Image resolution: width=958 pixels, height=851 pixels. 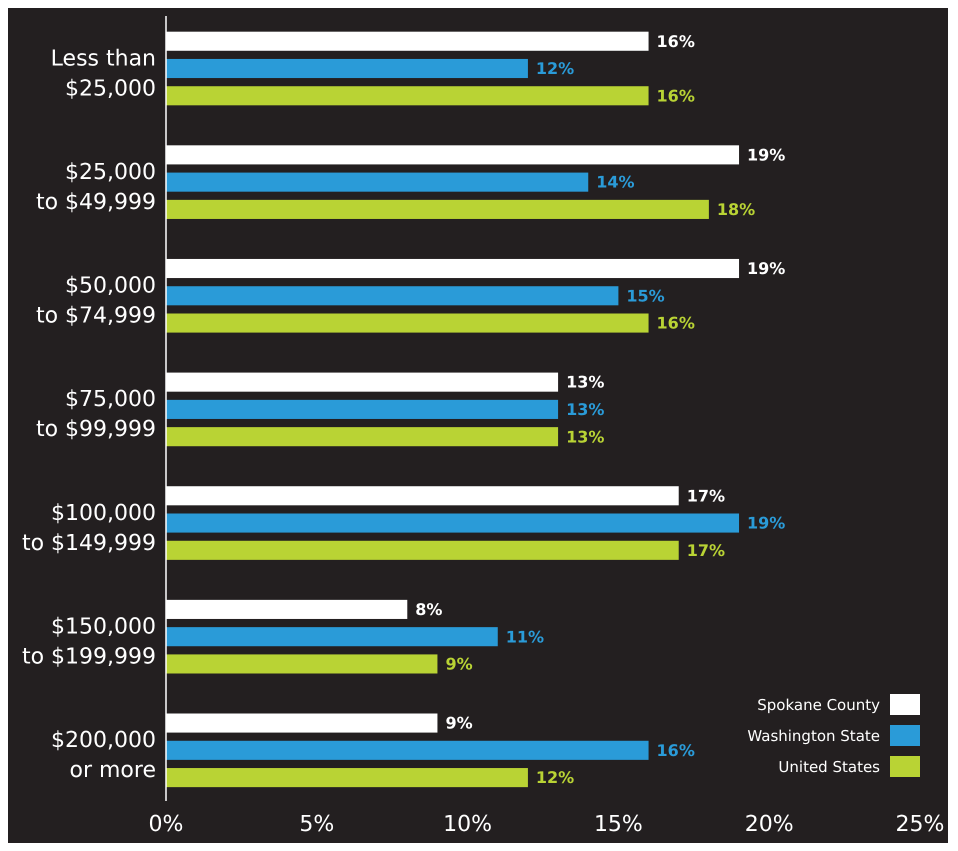 What do you see at coordinates (645, 296) in the screenshot?
I see `data-label: 15%` at bounding box center [645, 296].